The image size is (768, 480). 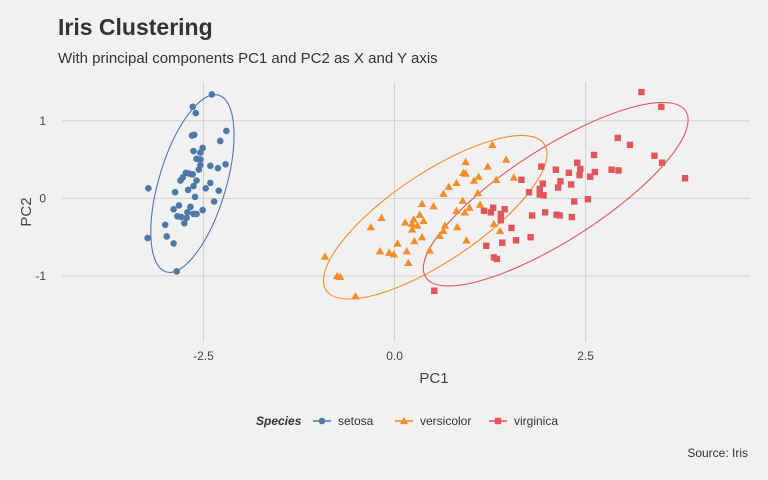 What do you see at coordinates (585, 356) in the screenshot?
I see `x-tick-label: 2.5` at bounding box center [585, 356].